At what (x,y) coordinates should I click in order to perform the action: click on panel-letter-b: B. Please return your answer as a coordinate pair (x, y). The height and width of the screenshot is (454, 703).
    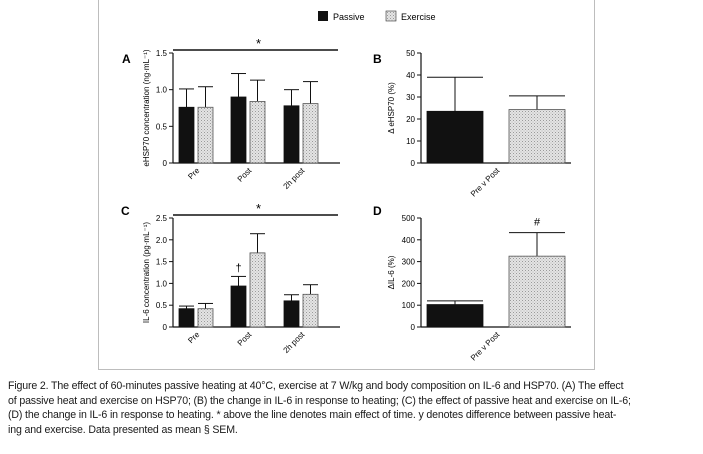
    Looking at the image, I should click on (377, 59).